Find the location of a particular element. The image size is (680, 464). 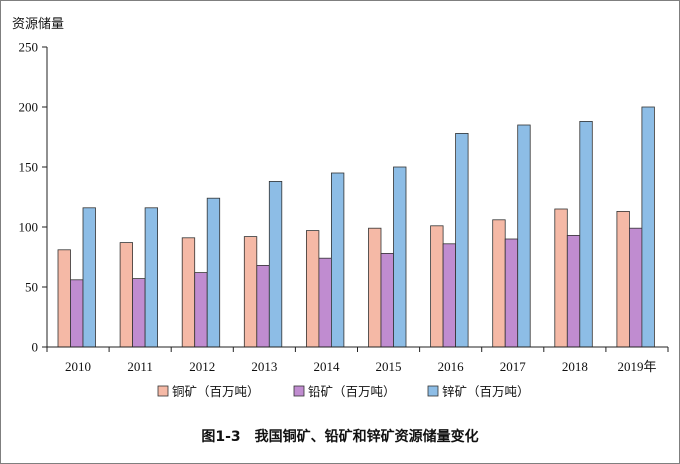

x-tick-label: 2010 is located at coordinates (78, 366).